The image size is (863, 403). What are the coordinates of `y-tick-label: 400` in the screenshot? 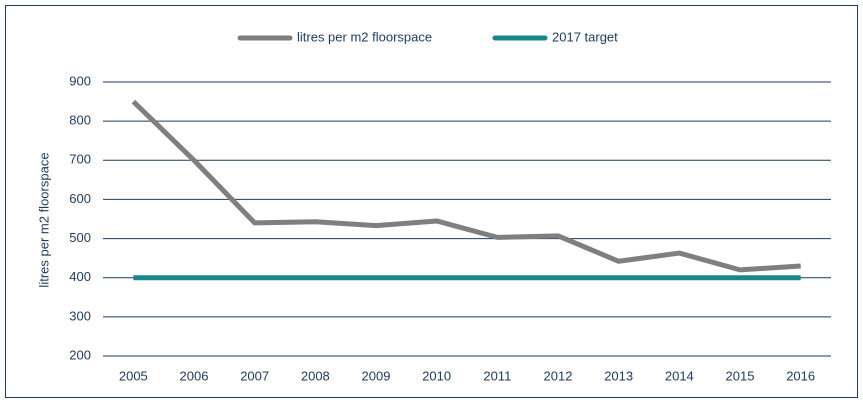 It's located at (80, 276).